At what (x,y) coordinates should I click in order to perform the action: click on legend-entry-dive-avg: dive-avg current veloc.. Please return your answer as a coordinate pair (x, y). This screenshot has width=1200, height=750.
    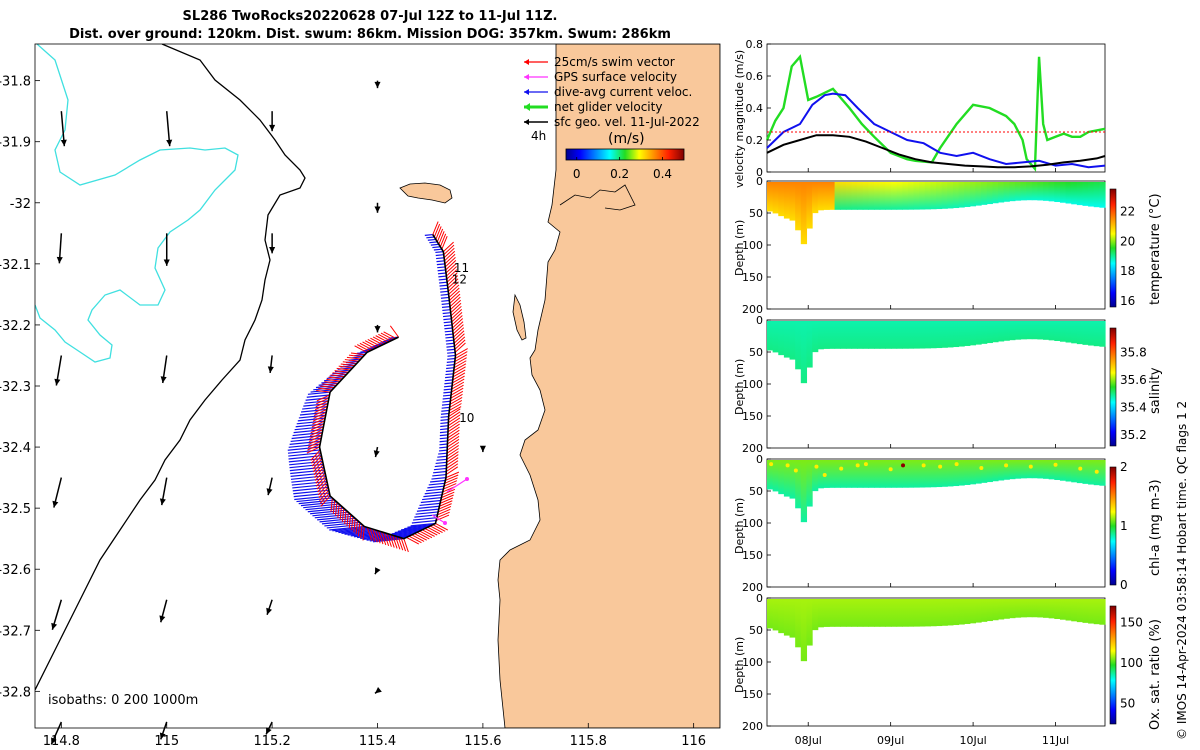
    Looking at the image, I should click on (623, 92).